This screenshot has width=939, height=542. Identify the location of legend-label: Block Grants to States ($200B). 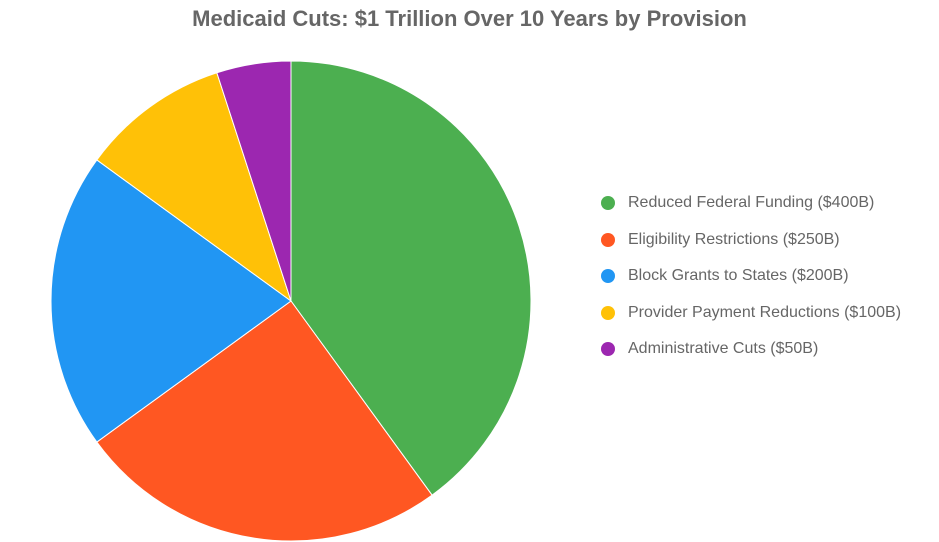
(738, 276).